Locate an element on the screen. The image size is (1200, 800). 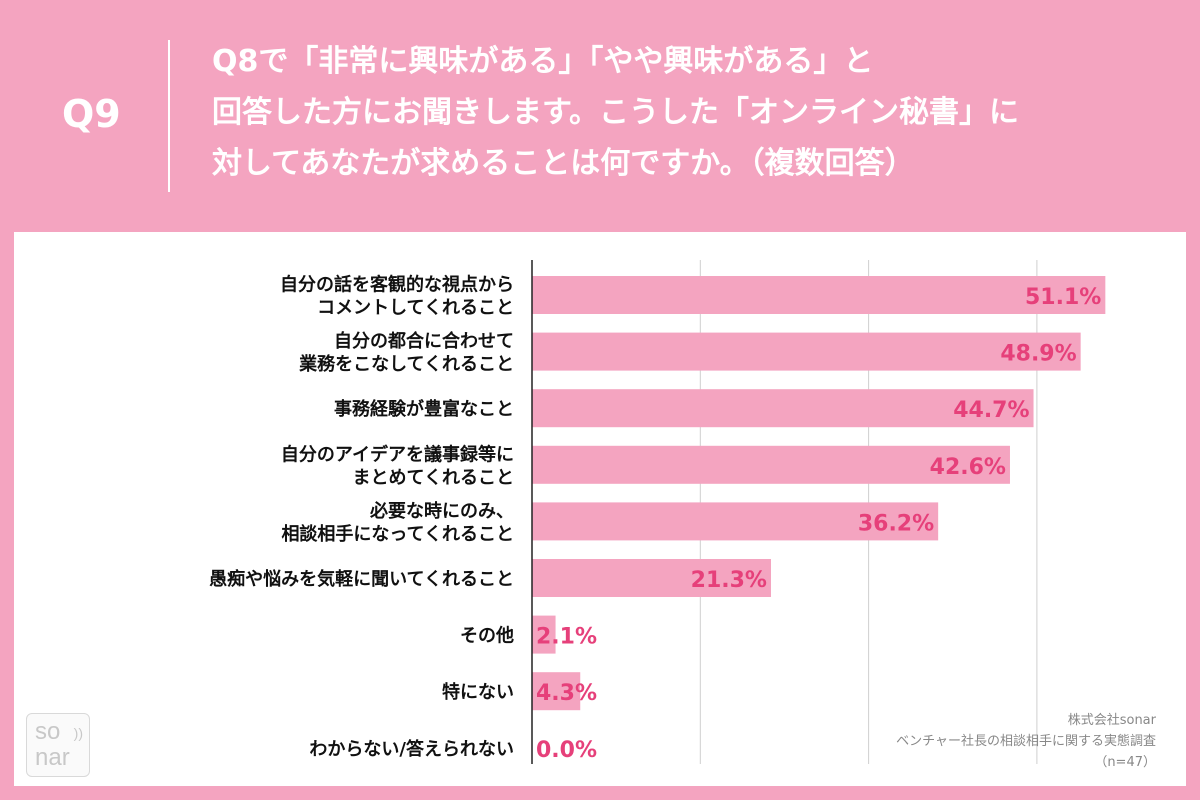
question-line-3: 対してあなたが求めることは何ですか。（複数回答） is located at coordinates (563, 163).